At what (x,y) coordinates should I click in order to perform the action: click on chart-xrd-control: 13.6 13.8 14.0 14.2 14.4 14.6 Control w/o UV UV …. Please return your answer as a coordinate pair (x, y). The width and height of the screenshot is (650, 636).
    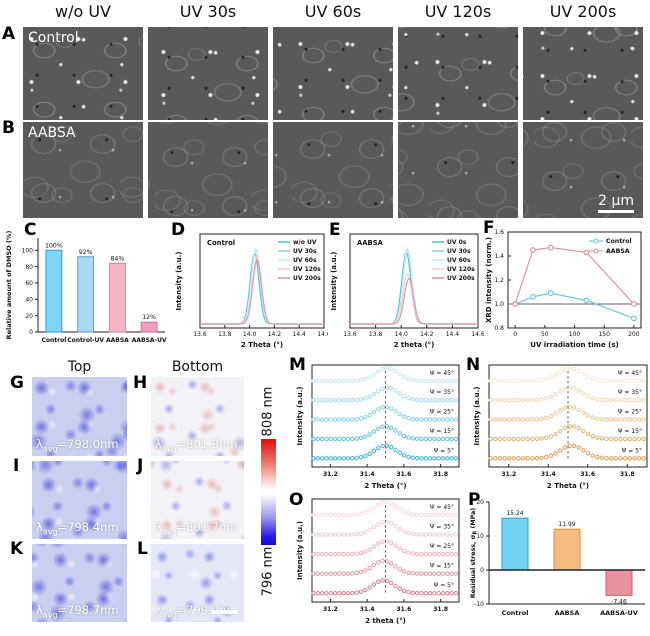
    Looking at the image, I should click on (251, 290).